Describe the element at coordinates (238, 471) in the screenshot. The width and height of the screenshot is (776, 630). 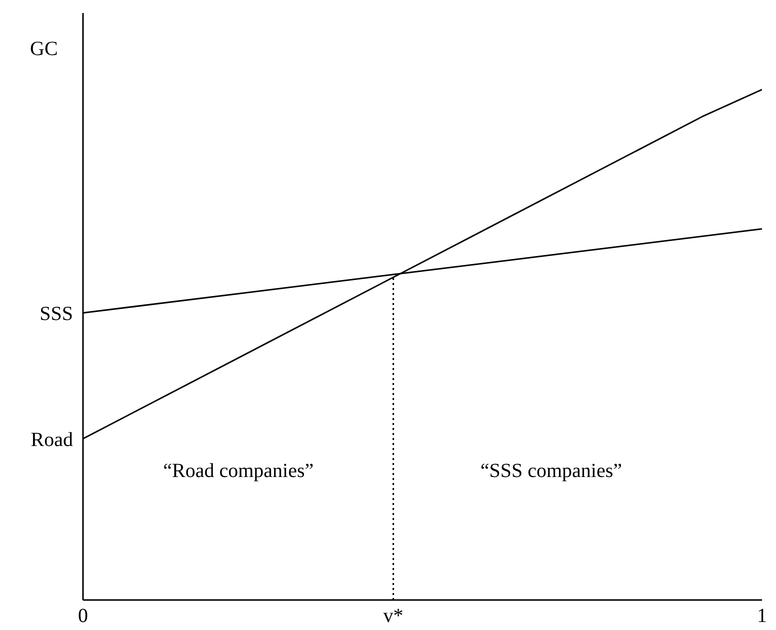
I see `annotation: “Road companies”` at that location.